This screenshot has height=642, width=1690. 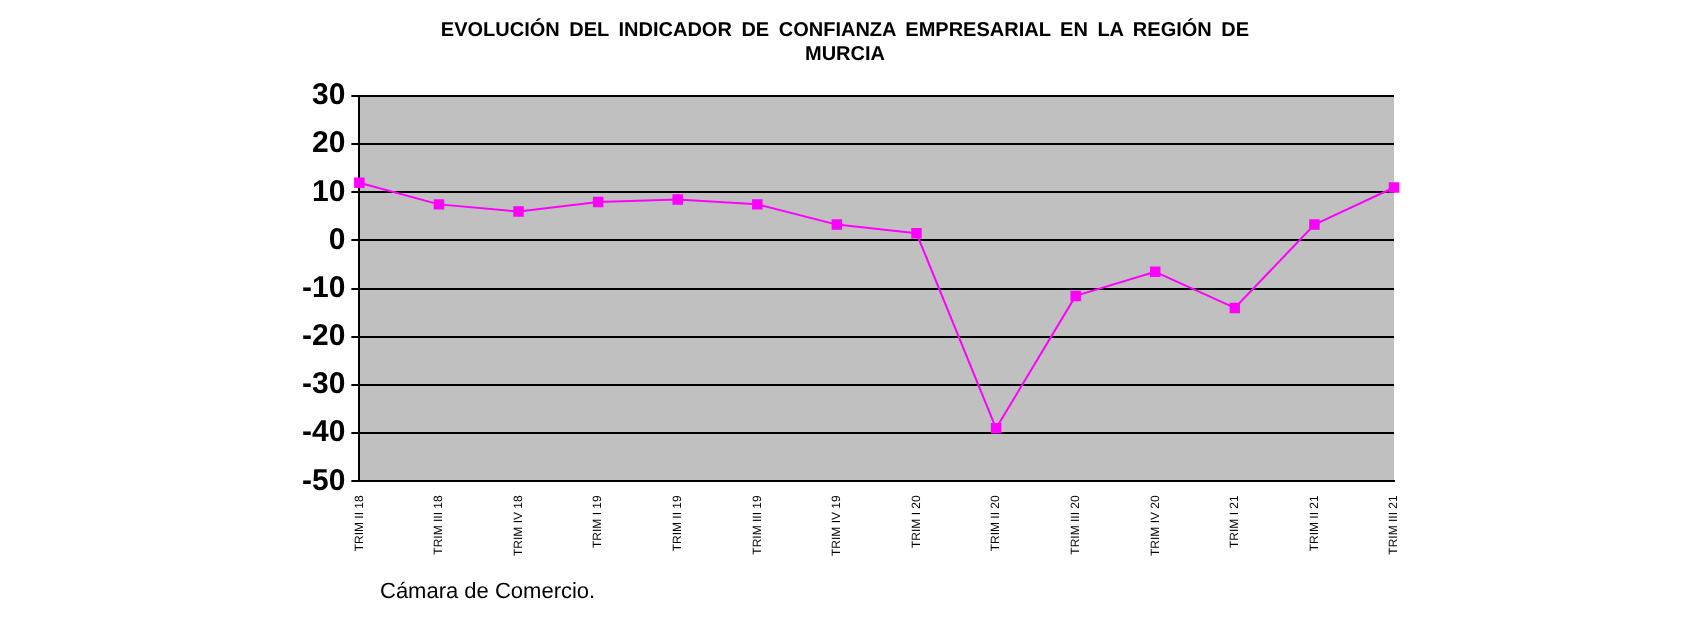 I want to click on y-tick-label: 0, so click(x=337, y=239).